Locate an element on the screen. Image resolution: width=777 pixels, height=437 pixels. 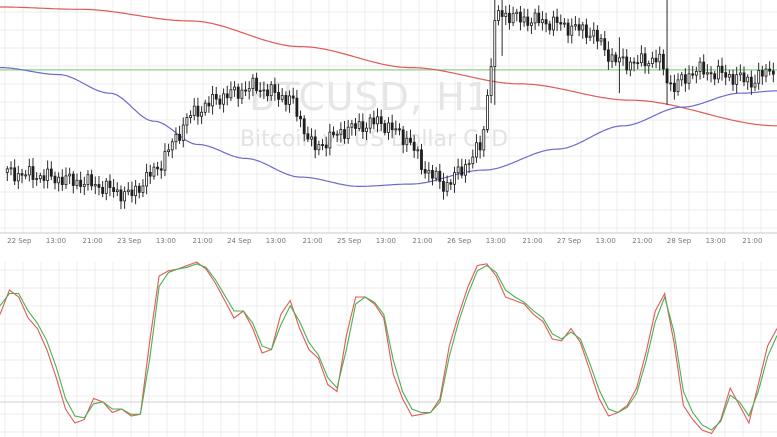
x-tick-label: 28 Sep is located at coordinates (679, 241).